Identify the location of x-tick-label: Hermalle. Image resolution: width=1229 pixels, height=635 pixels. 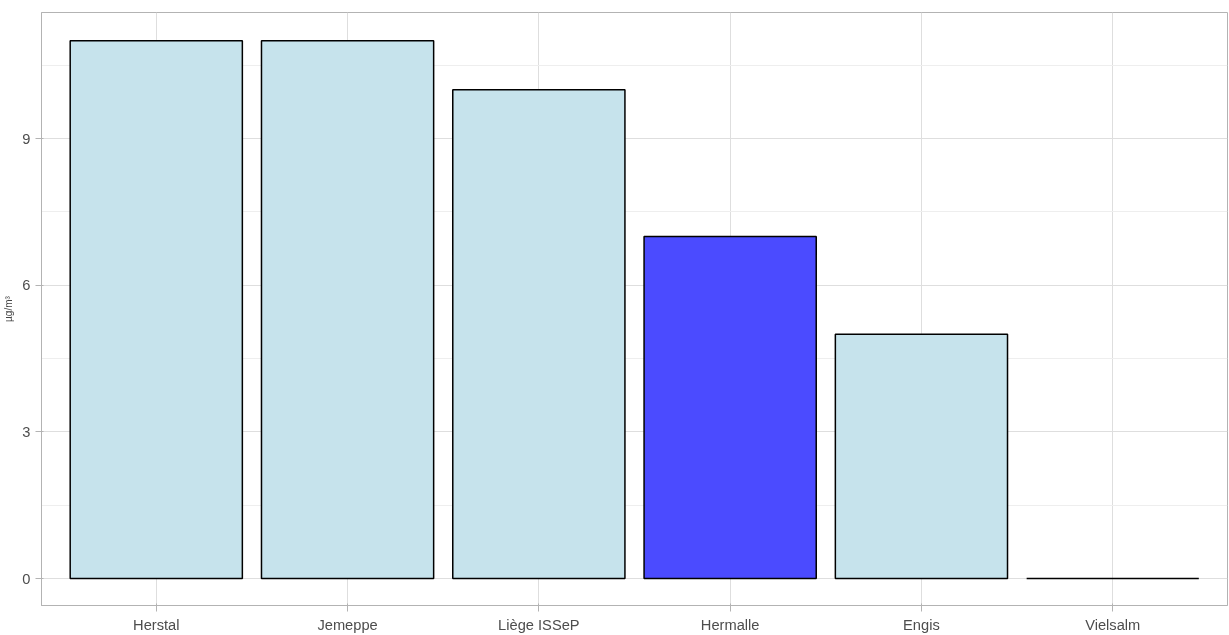
(730, 624).